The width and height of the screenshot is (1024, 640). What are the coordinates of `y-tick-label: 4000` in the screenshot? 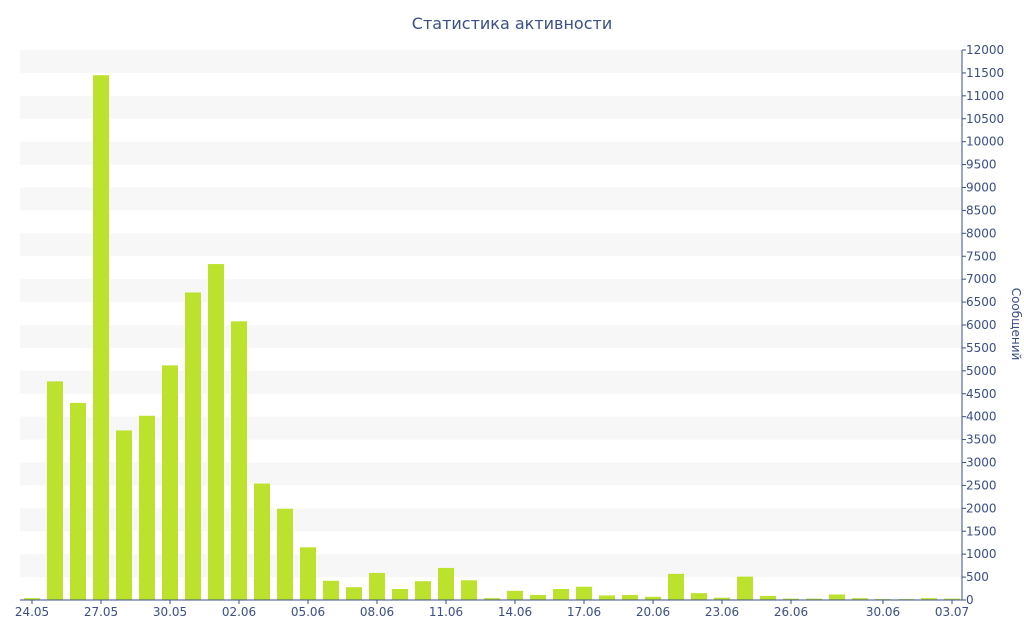 It's located at (981, 417).